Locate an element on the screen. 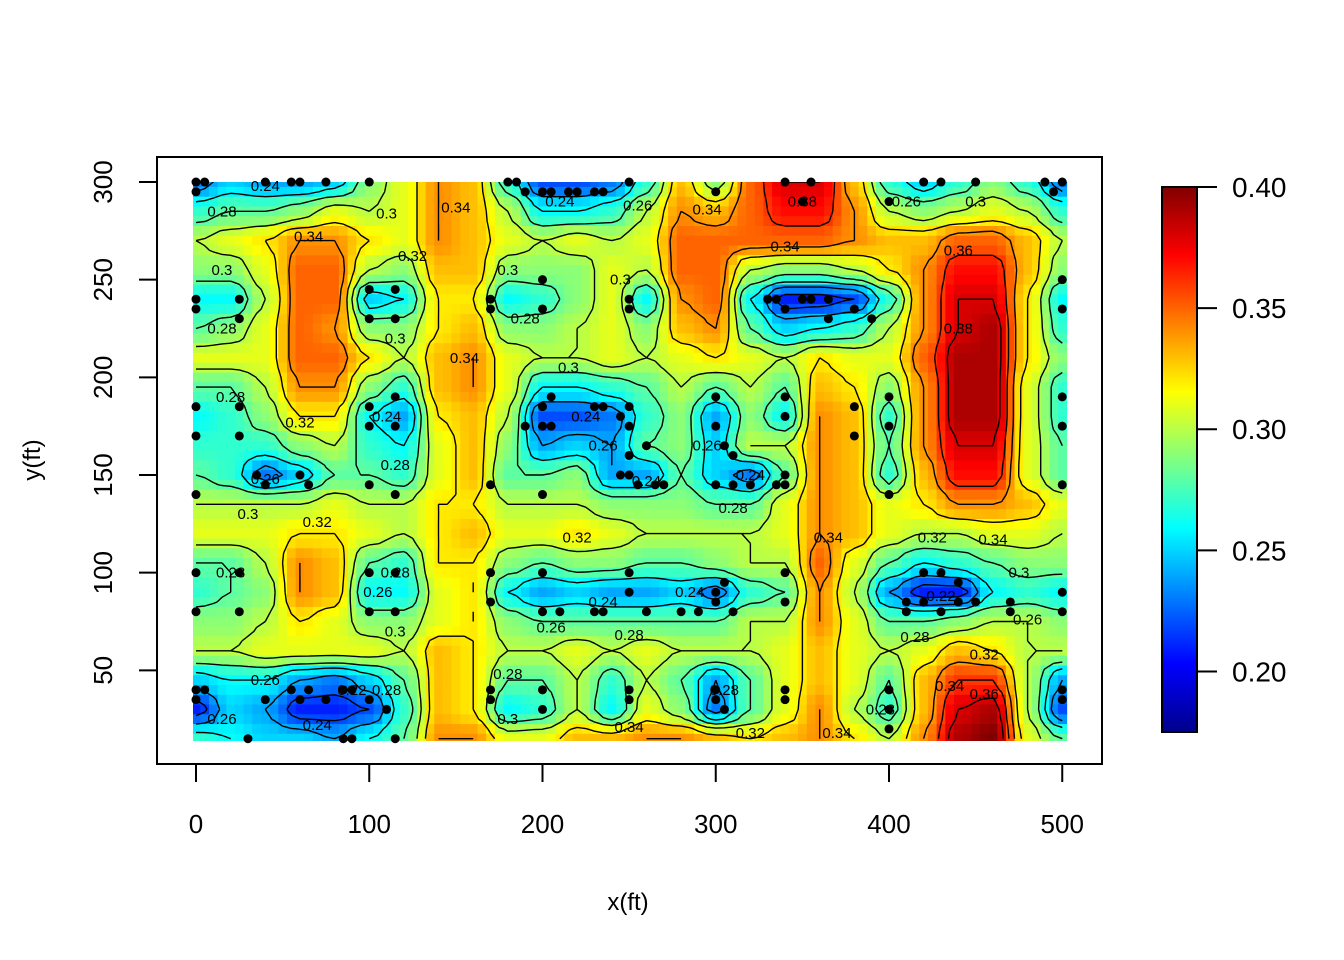  contour-label: 0.24 is located at coordinates (585, 416).